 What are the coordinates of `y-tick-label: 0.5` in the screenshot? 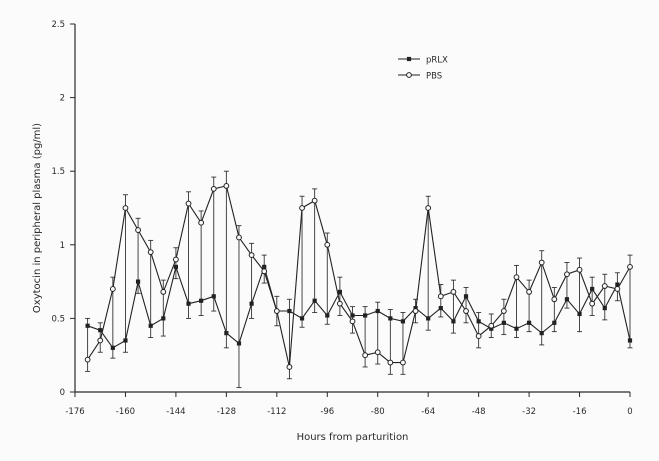 It's located at (58, 319).